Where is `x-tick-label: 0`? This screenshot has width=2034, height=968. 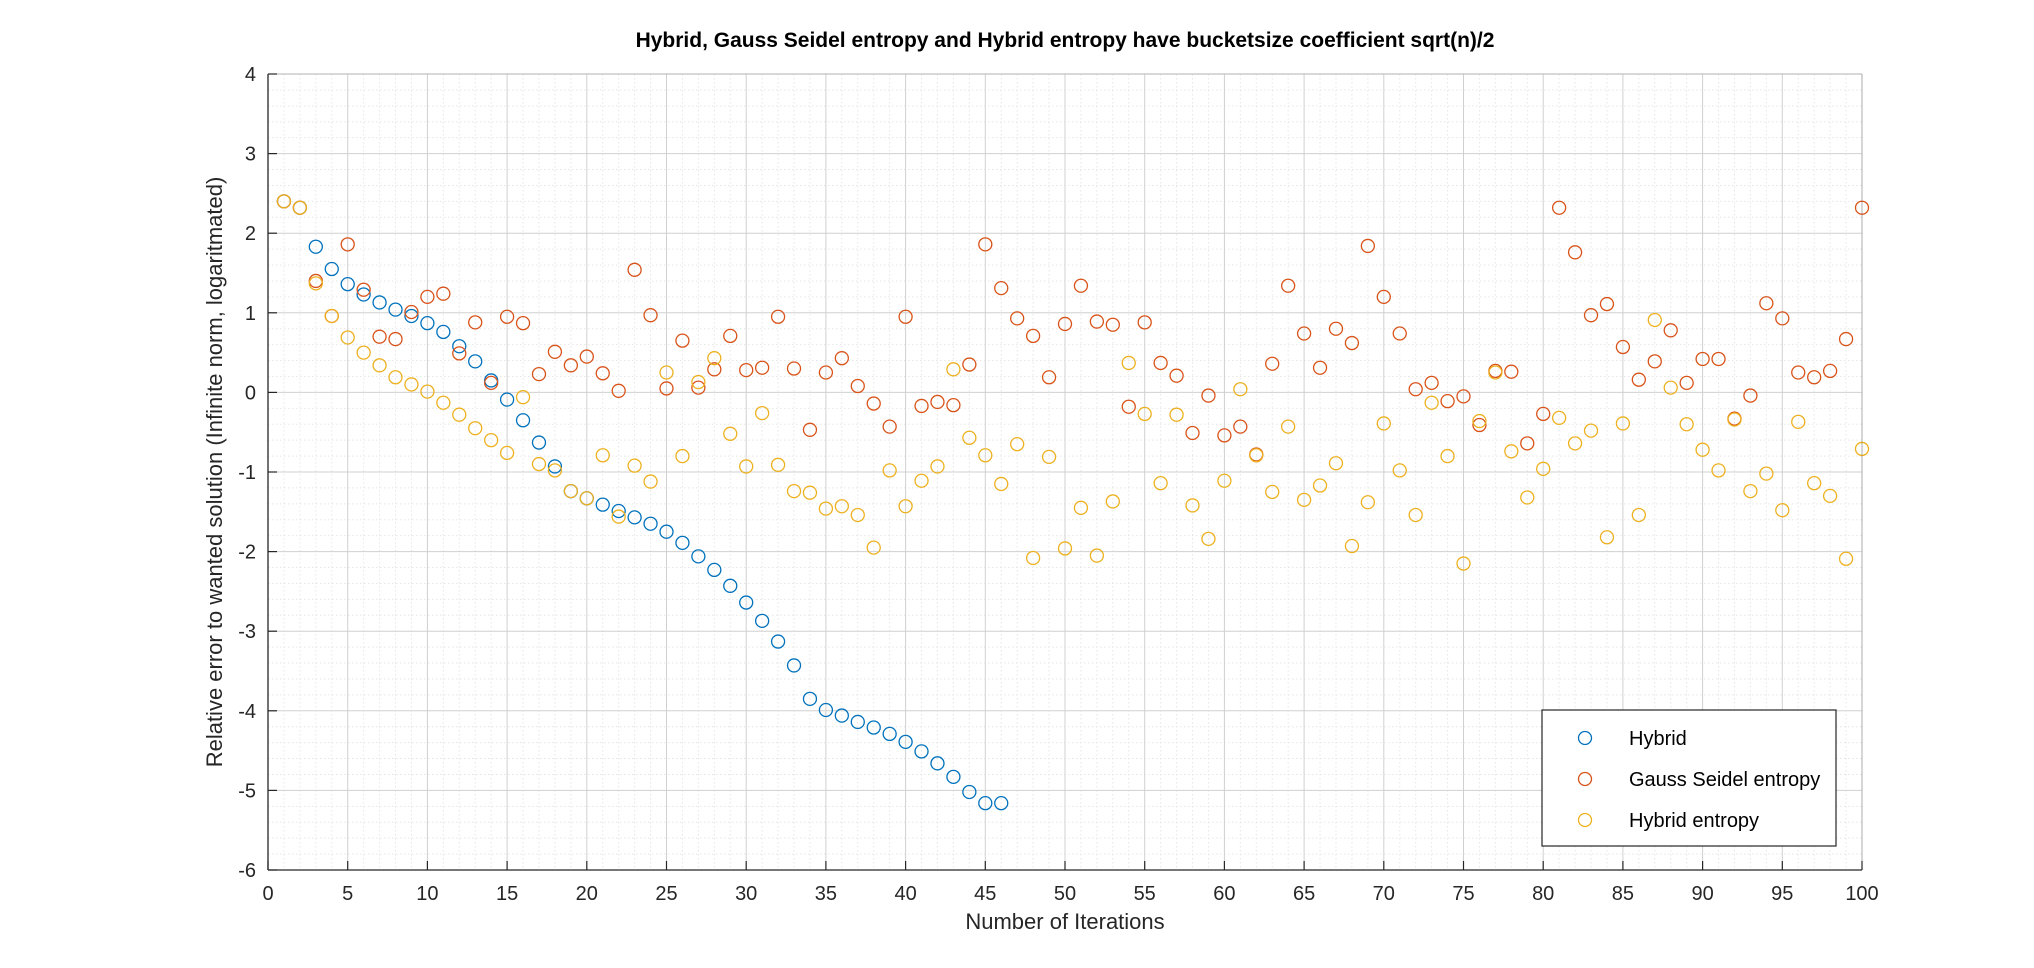 x-tick-label: 0 is located at coordinates (267, 894).